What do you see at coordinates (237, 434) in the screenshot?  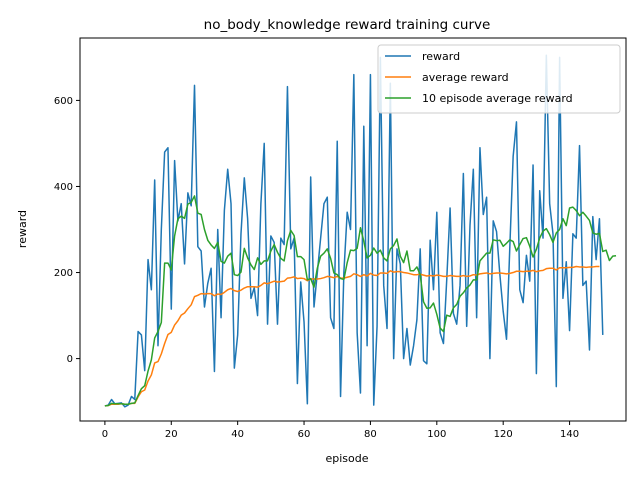 I see `x-tick-label: 40` at bounding box center [237, 434].